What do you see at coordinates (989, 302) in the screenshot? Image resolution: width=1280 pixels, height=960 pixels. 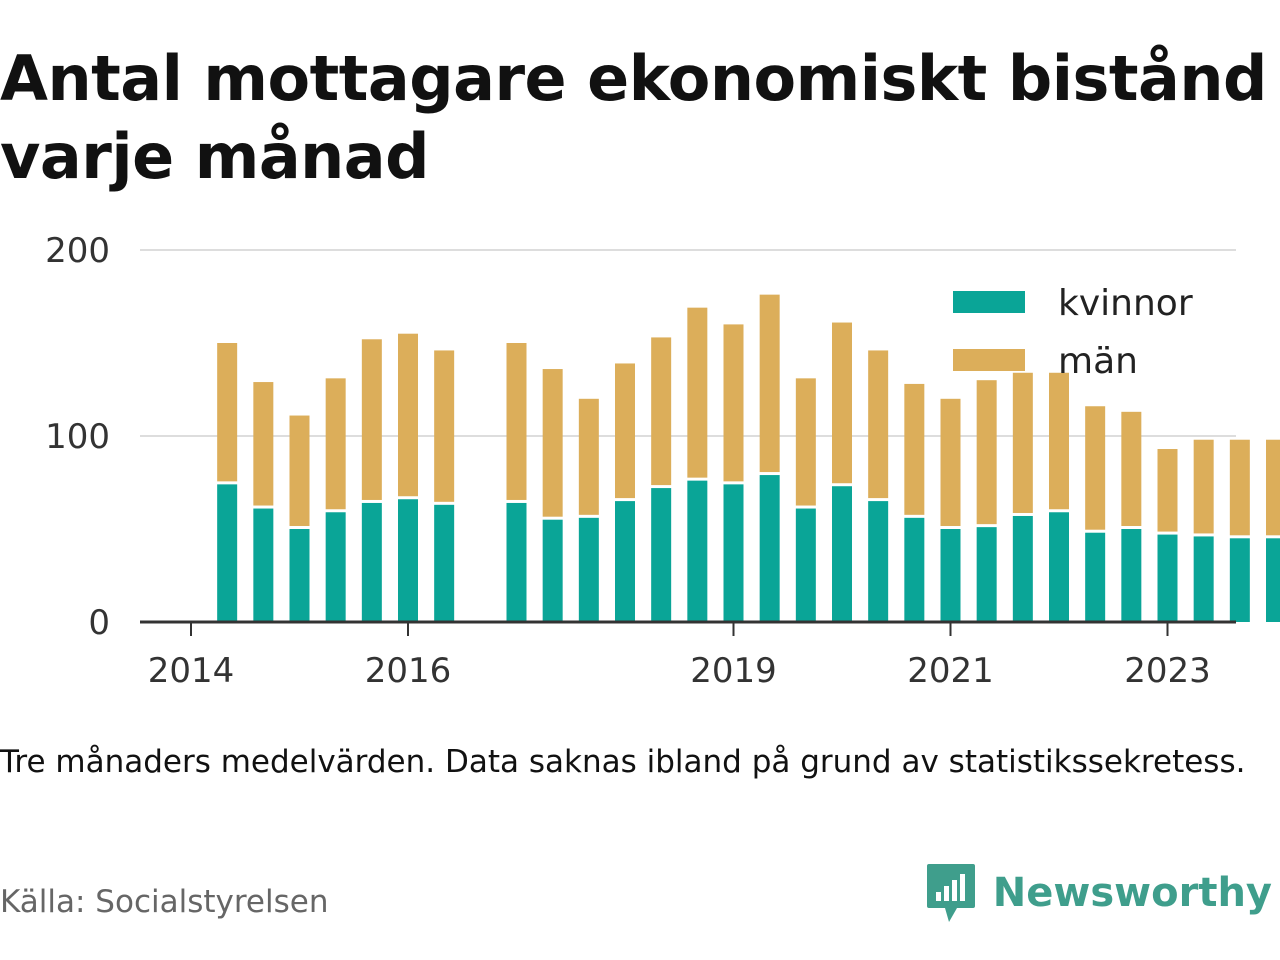 I see `legend-swatch-kvinnor` at bounding box center [989, 302].